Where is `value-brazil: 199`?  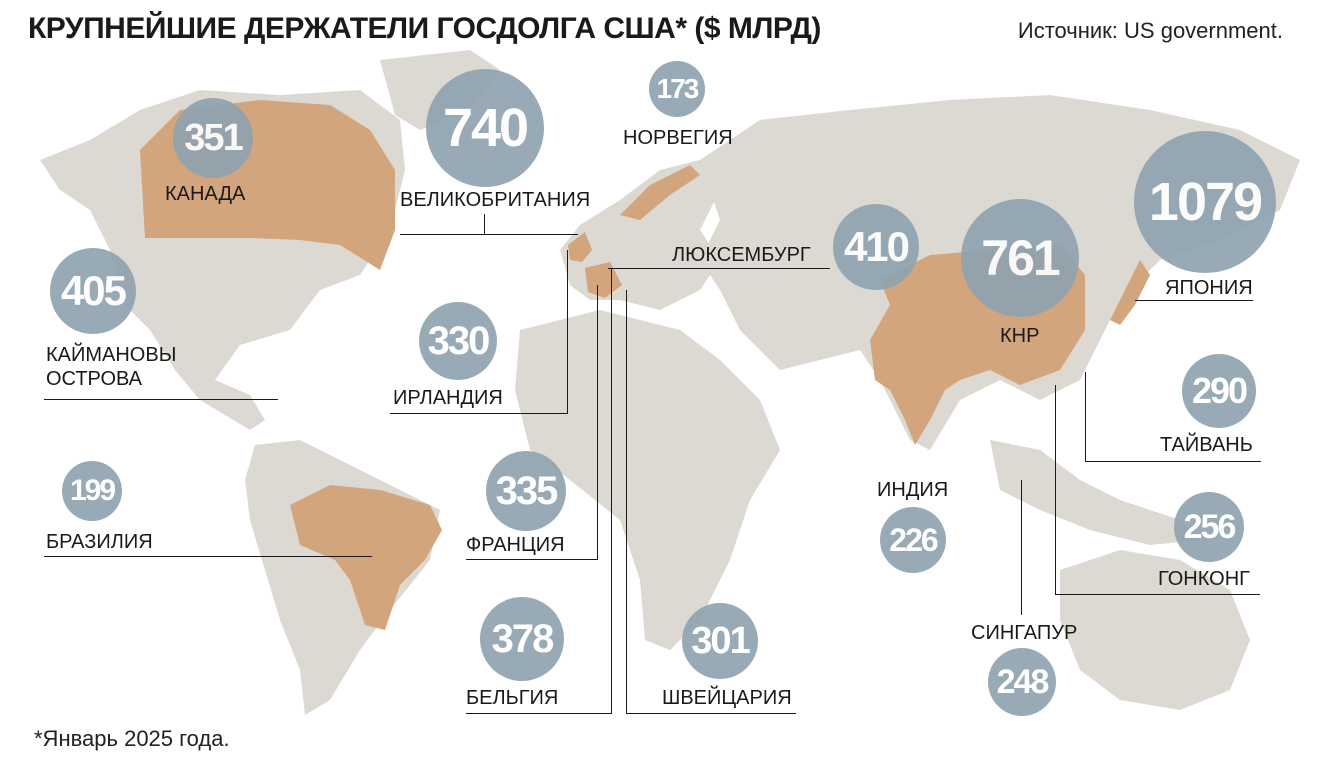 value-brazil: 199 is located at coordinates (92, 490).